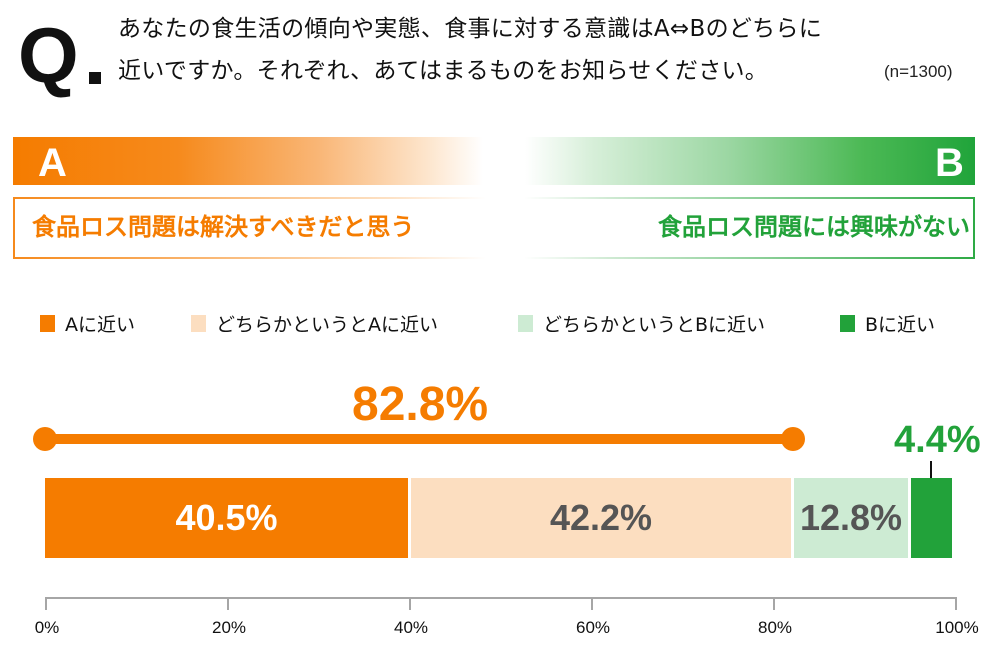  I want to click on b-total-label: 4.4%, so click(937, 440).